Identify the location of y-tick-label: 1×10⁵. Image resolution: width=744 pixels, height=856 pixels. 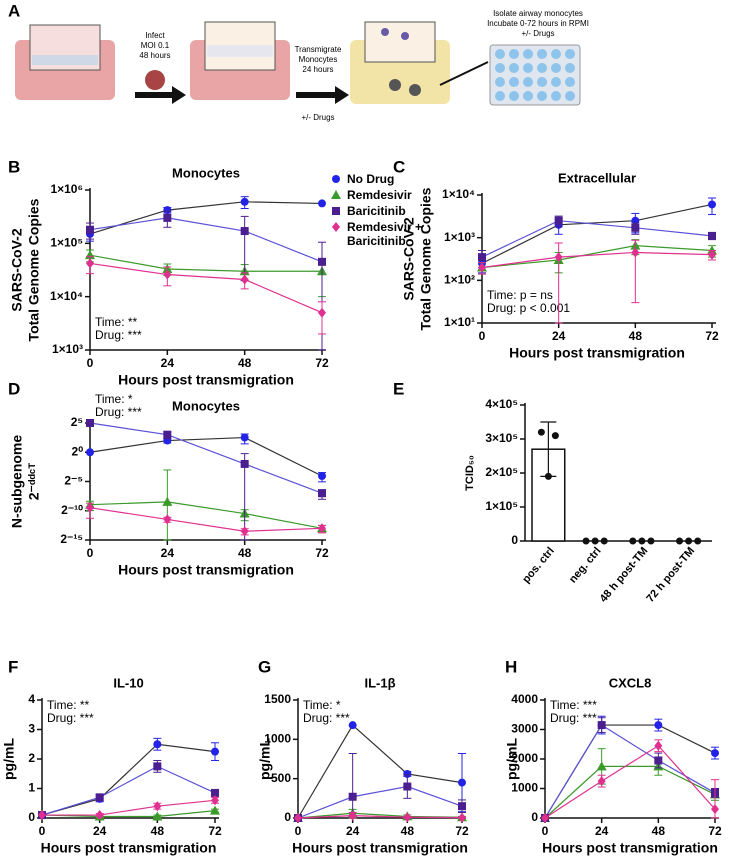
(66, 243).